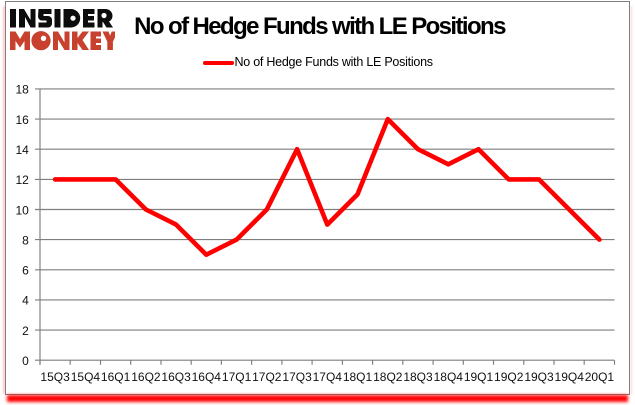 This screenshot has height=405, width=635. Describe the element at coordinates (479, 377) in the screenshot. I see `svg-text: 19Q1` at that location.